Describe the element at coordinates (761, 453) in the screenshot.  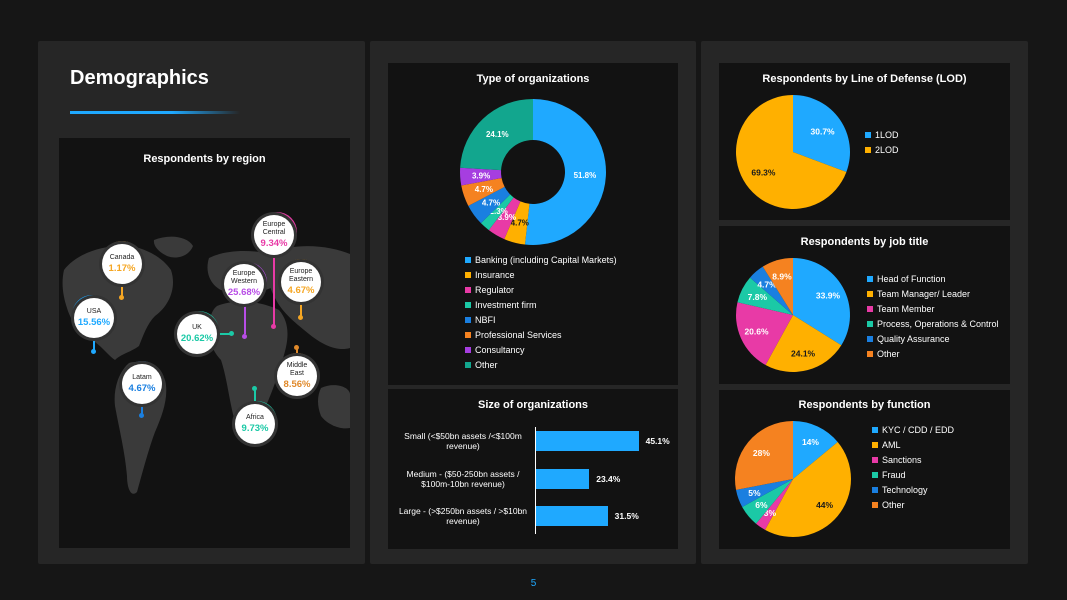
I see `slice-label-5: 28%` at that location.